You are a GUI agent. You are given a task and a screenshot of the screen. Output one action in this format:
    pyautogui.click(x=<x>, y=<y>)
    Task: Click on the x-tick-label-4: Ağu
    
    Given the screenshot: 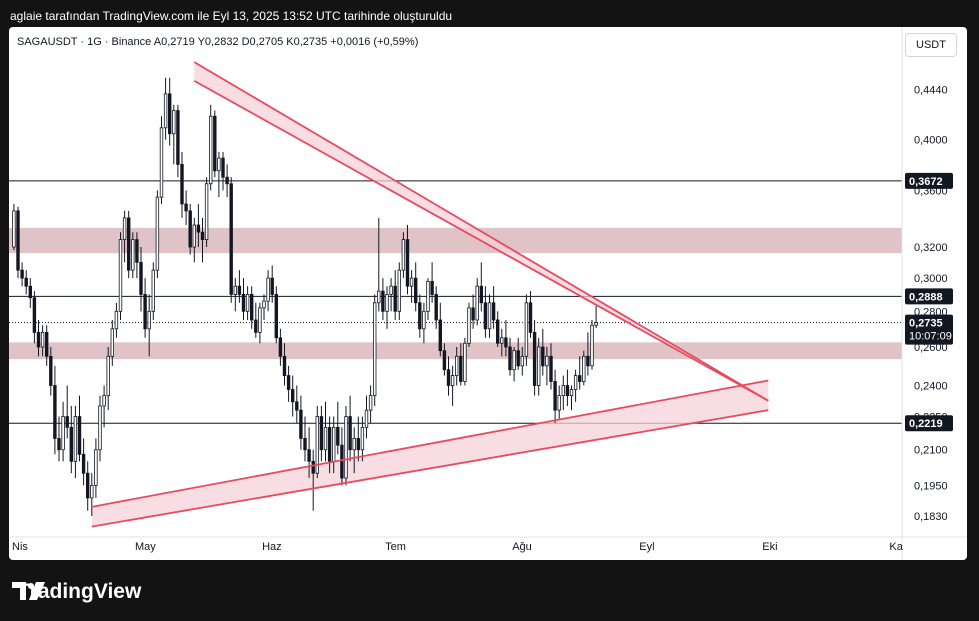 What is the action you would take?
    pyautogui.click(x=522, y=547)
    